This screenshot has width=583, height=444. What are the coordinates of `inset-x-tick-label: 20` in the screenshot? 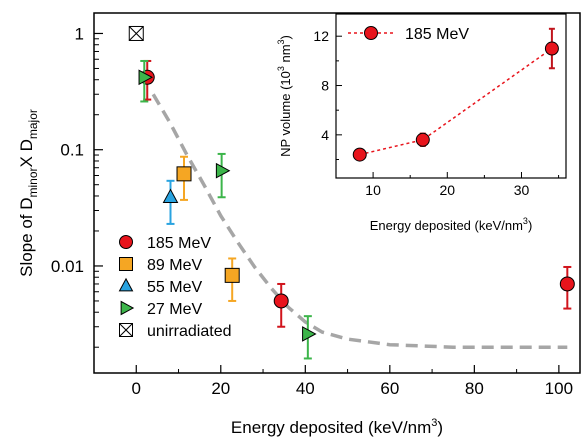 It's located at (448, 190).